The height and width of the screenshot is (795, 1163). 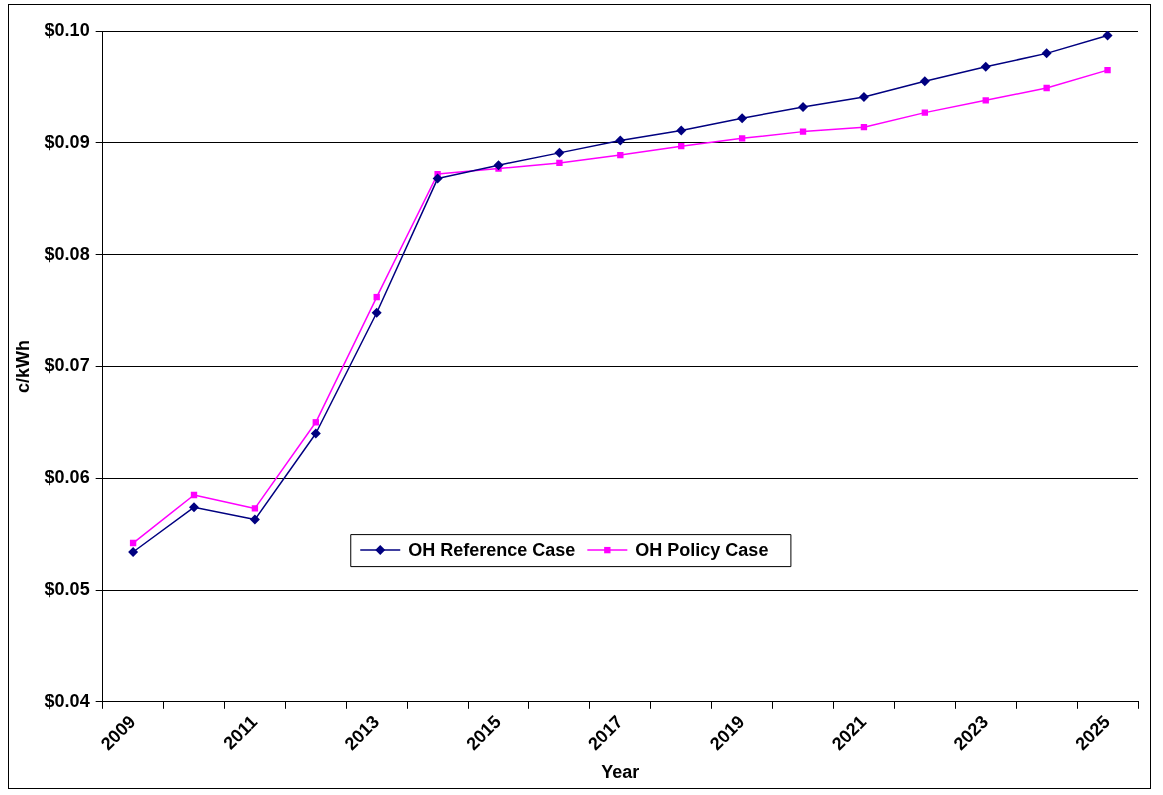 I want to click on y-tick-label: $0.10, so click(x=67, y=29).